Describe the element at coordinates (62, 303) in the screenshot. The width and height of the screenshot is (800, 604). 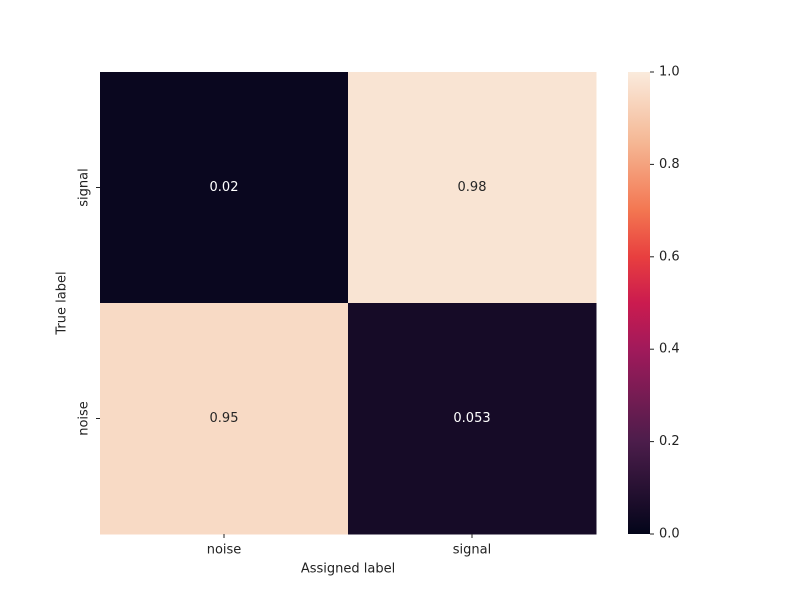
I see `y-axis-label: True label` at that location.